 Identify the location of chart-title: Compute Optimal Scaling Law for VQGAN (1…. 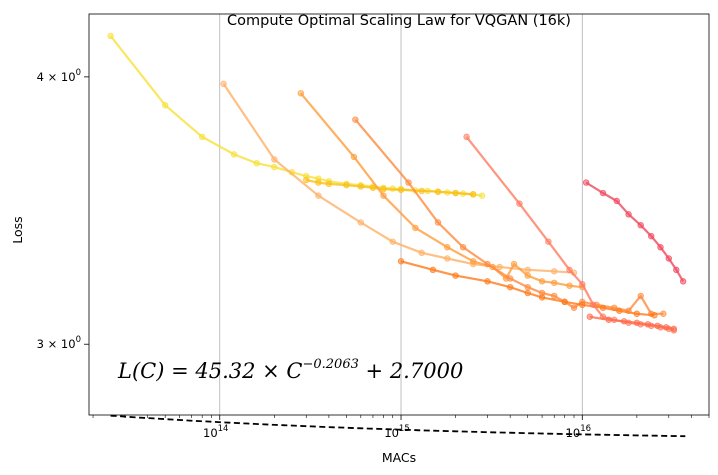
(399, 21).